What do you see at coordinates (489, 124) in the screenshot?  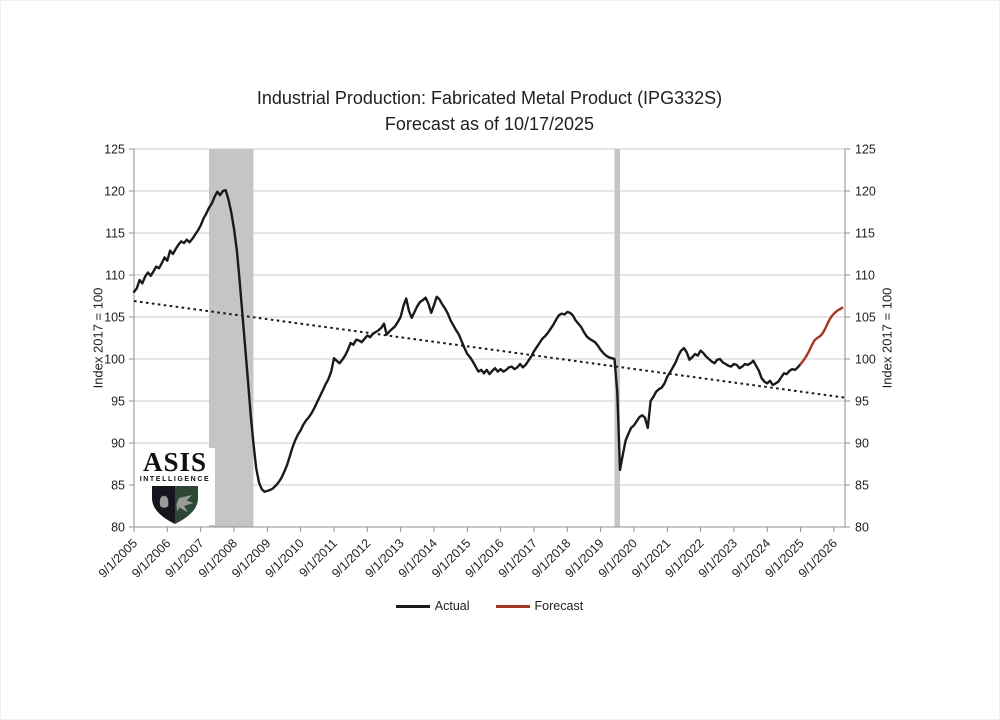 I see `chart-title-line2: Forecast as of 10/17/2025` at bounding box center [489, 124].